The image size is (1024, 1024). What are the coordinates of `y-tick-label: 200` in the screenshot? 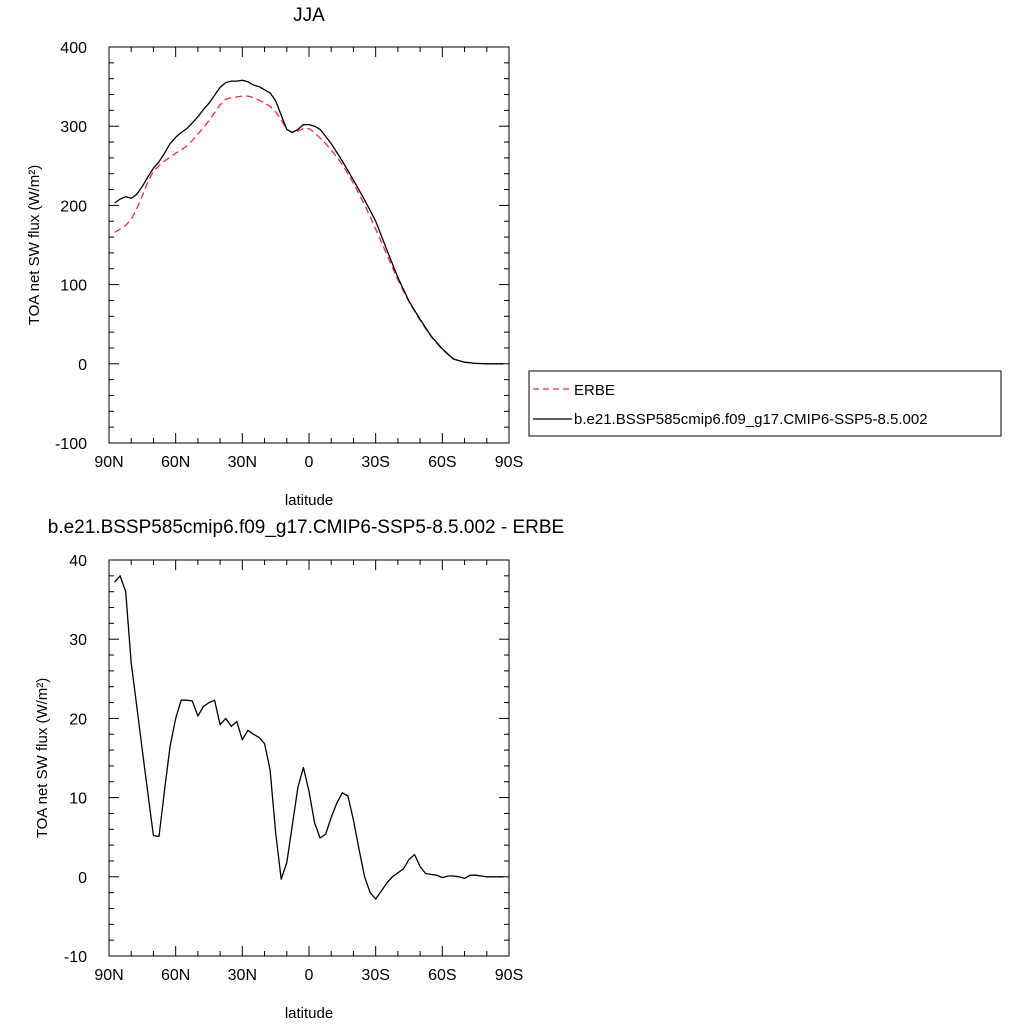 It's located at (73, 206).